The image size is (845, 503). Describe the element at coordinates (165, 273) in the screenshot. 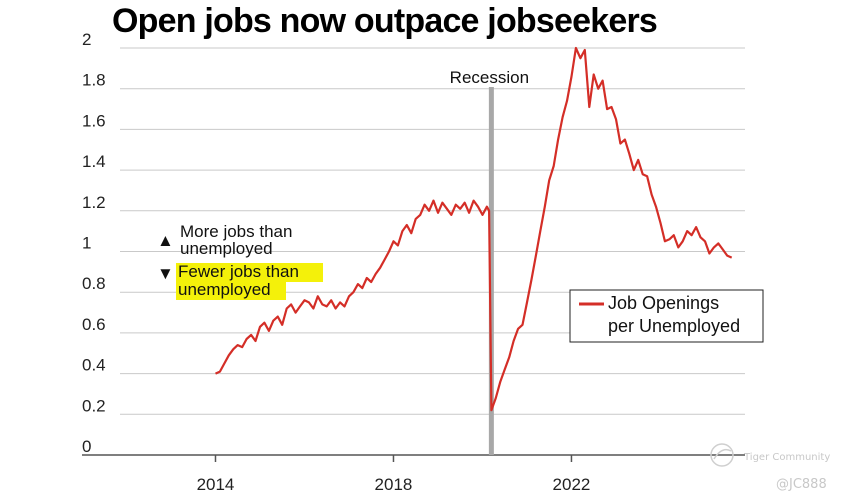

I see `down-triangle-icon: ▼` at that location.